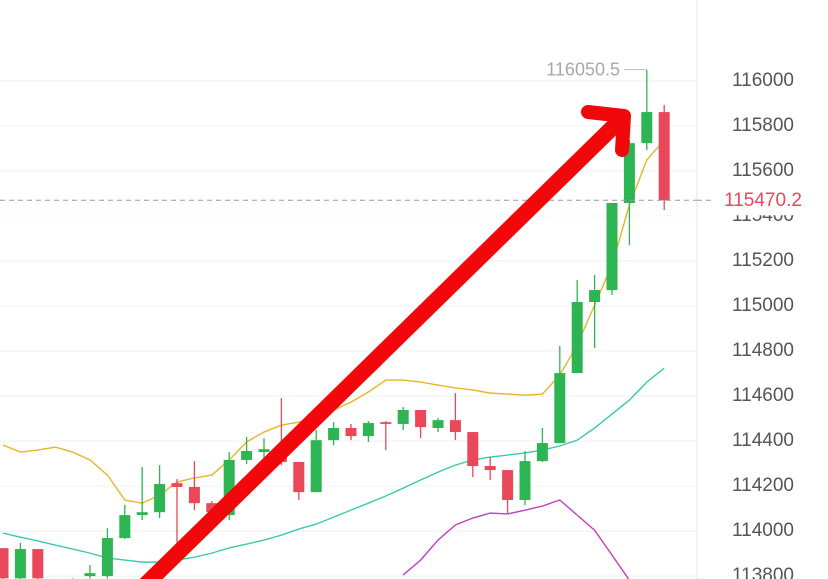 The width and height of the screenshot is (828, 579). I want to click on y-tick-label: 115800, so click(763, 125).